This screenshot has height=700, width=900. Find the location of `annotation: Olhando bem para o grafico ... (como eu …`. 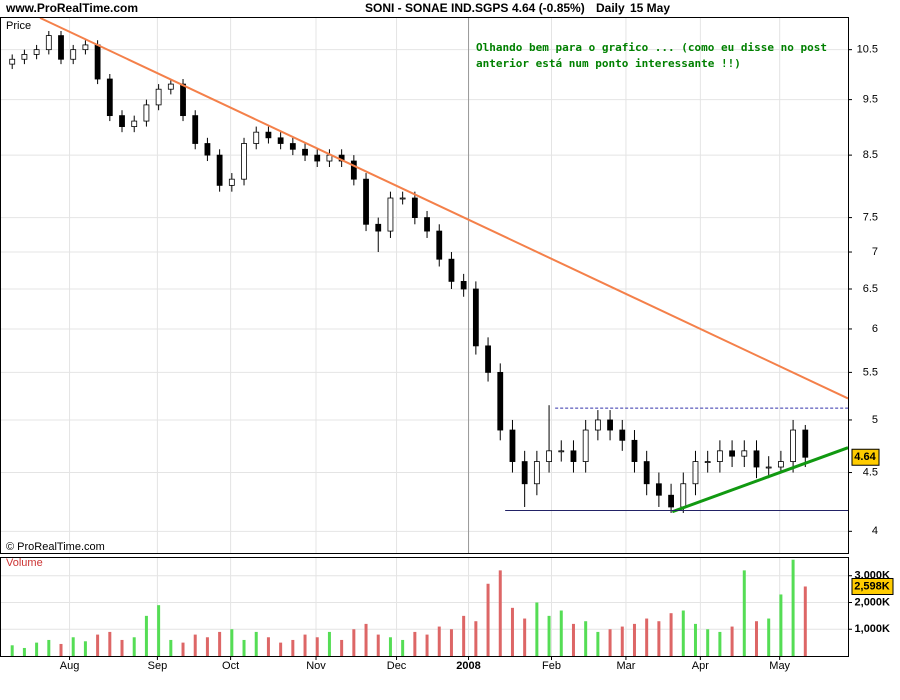

annotation: Olhando bem para o grafico ... (como eu … is located at coordinates (651, 47).